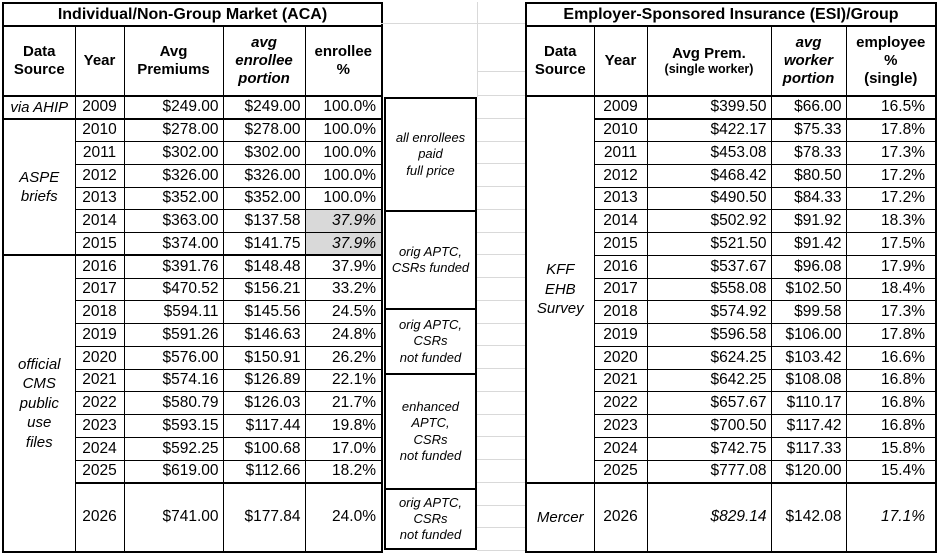 This screenshot has width=937, height=553. Describe the element at coordinates (99, 403) in the screenshot. I see `year-cell: 2022` at that location.